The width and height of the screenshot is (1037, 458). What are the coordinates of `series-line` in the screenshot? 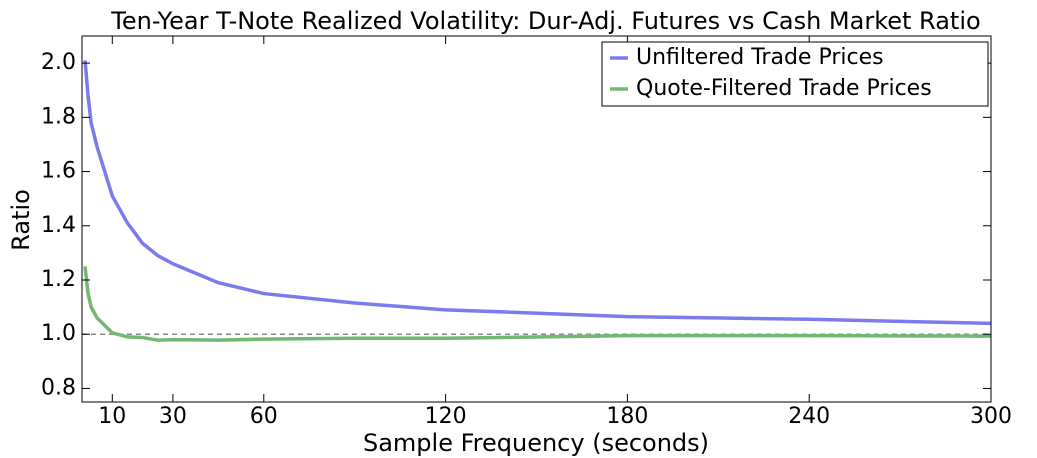 It's located at (537, 304).